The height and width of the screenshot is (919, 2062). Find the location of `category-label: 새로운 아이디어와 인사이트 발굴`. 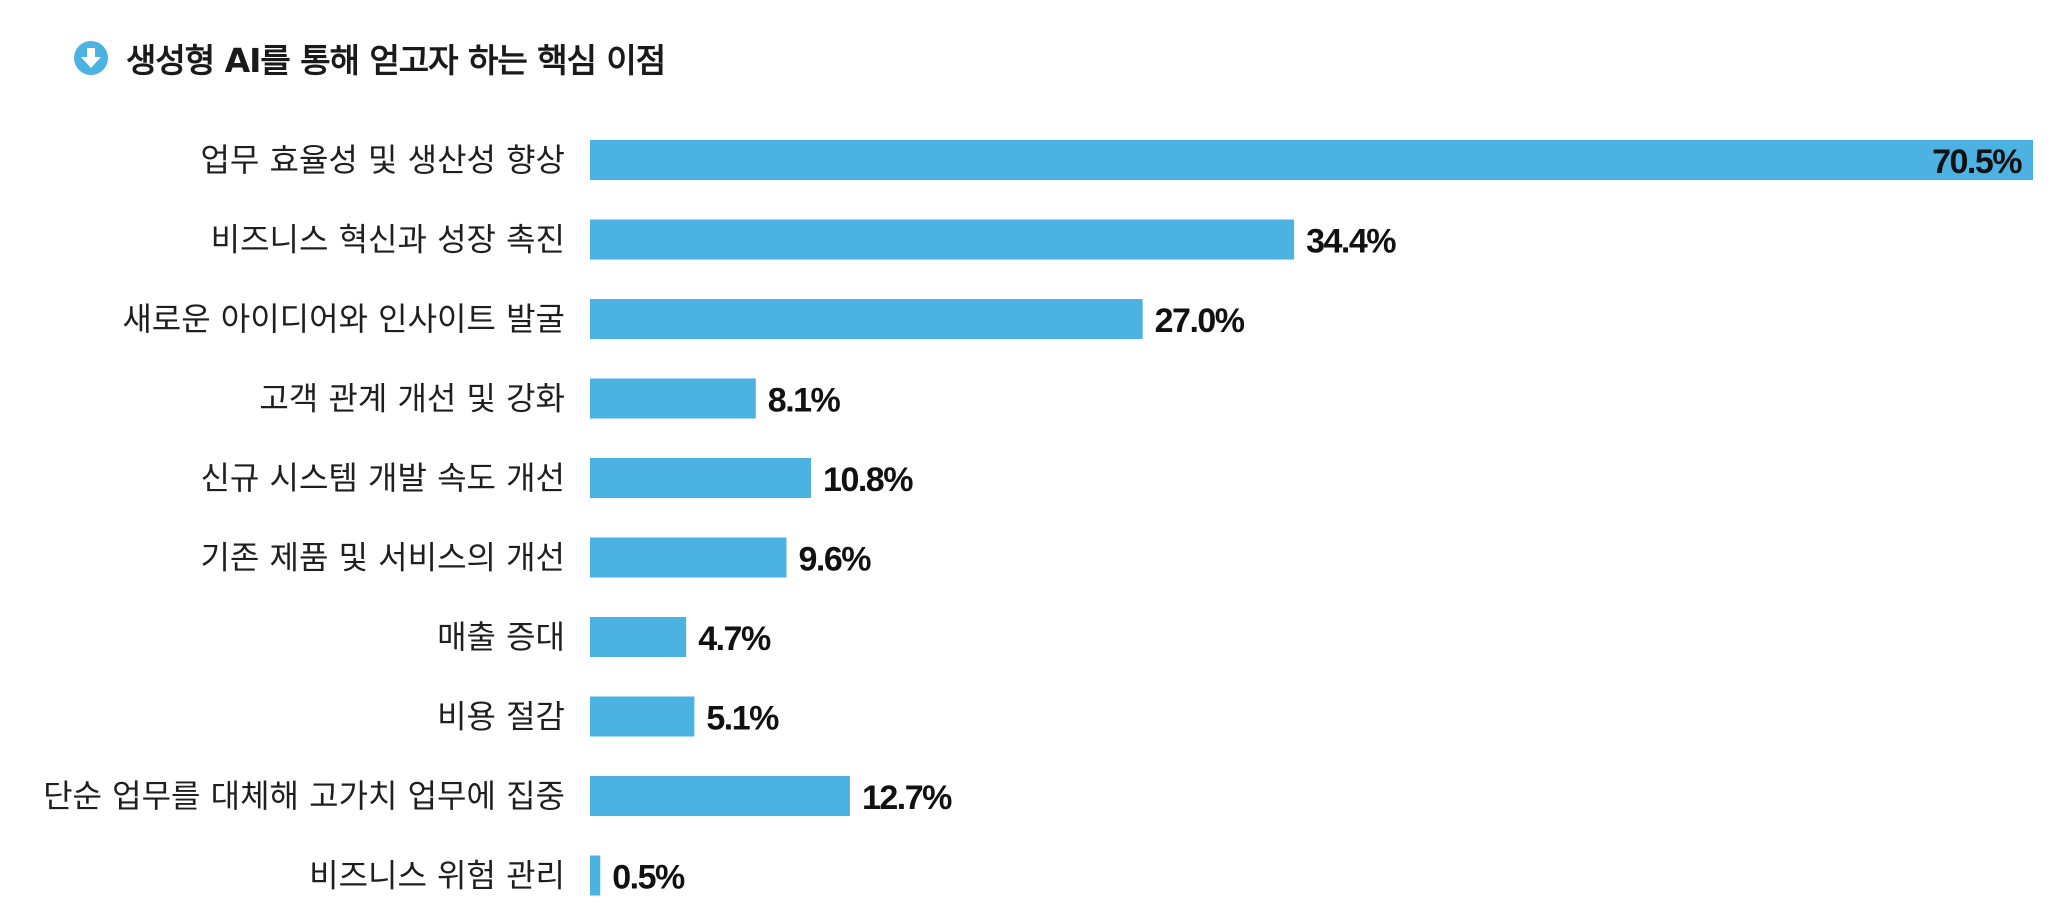

category-label: 새로운 아이디어와 인사이트 발굴 is located at coordinates (343, 319).